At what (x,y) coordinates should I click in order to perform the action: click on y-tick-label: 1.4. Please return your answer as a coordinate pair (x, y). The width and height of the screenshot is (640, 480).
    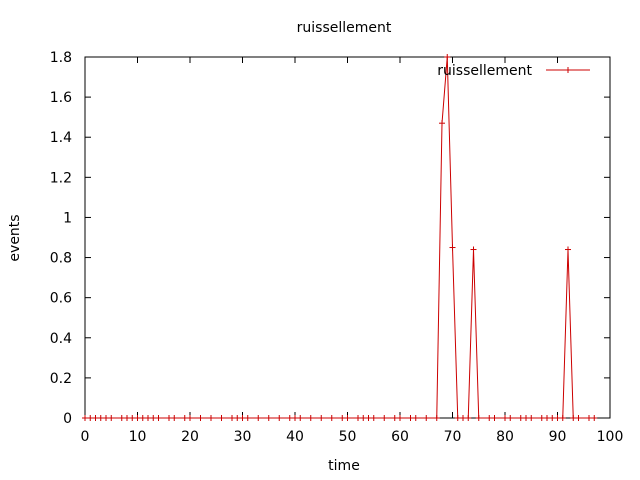
    Looking at the image, I should click on (61, 138).